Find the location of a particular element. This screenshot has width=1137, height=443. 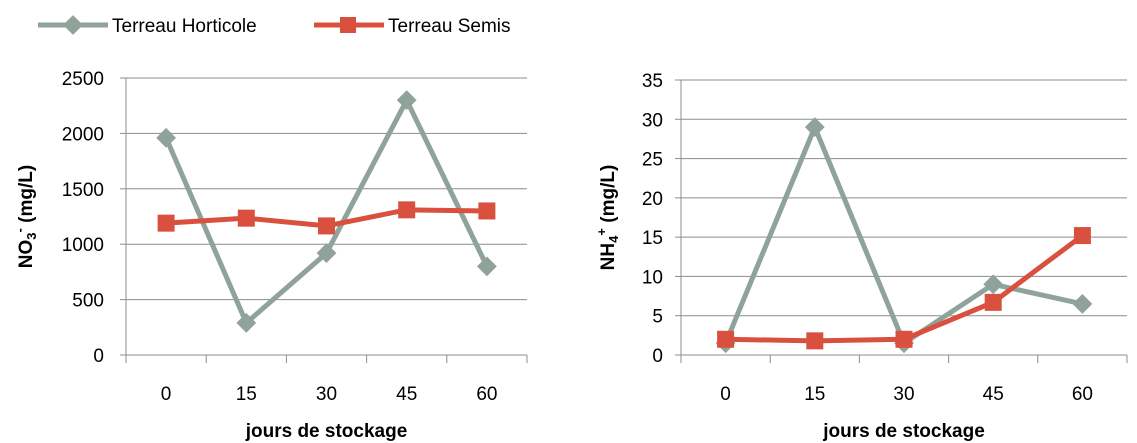

y-tick-label: 20 is located at coordinates (652, 199).